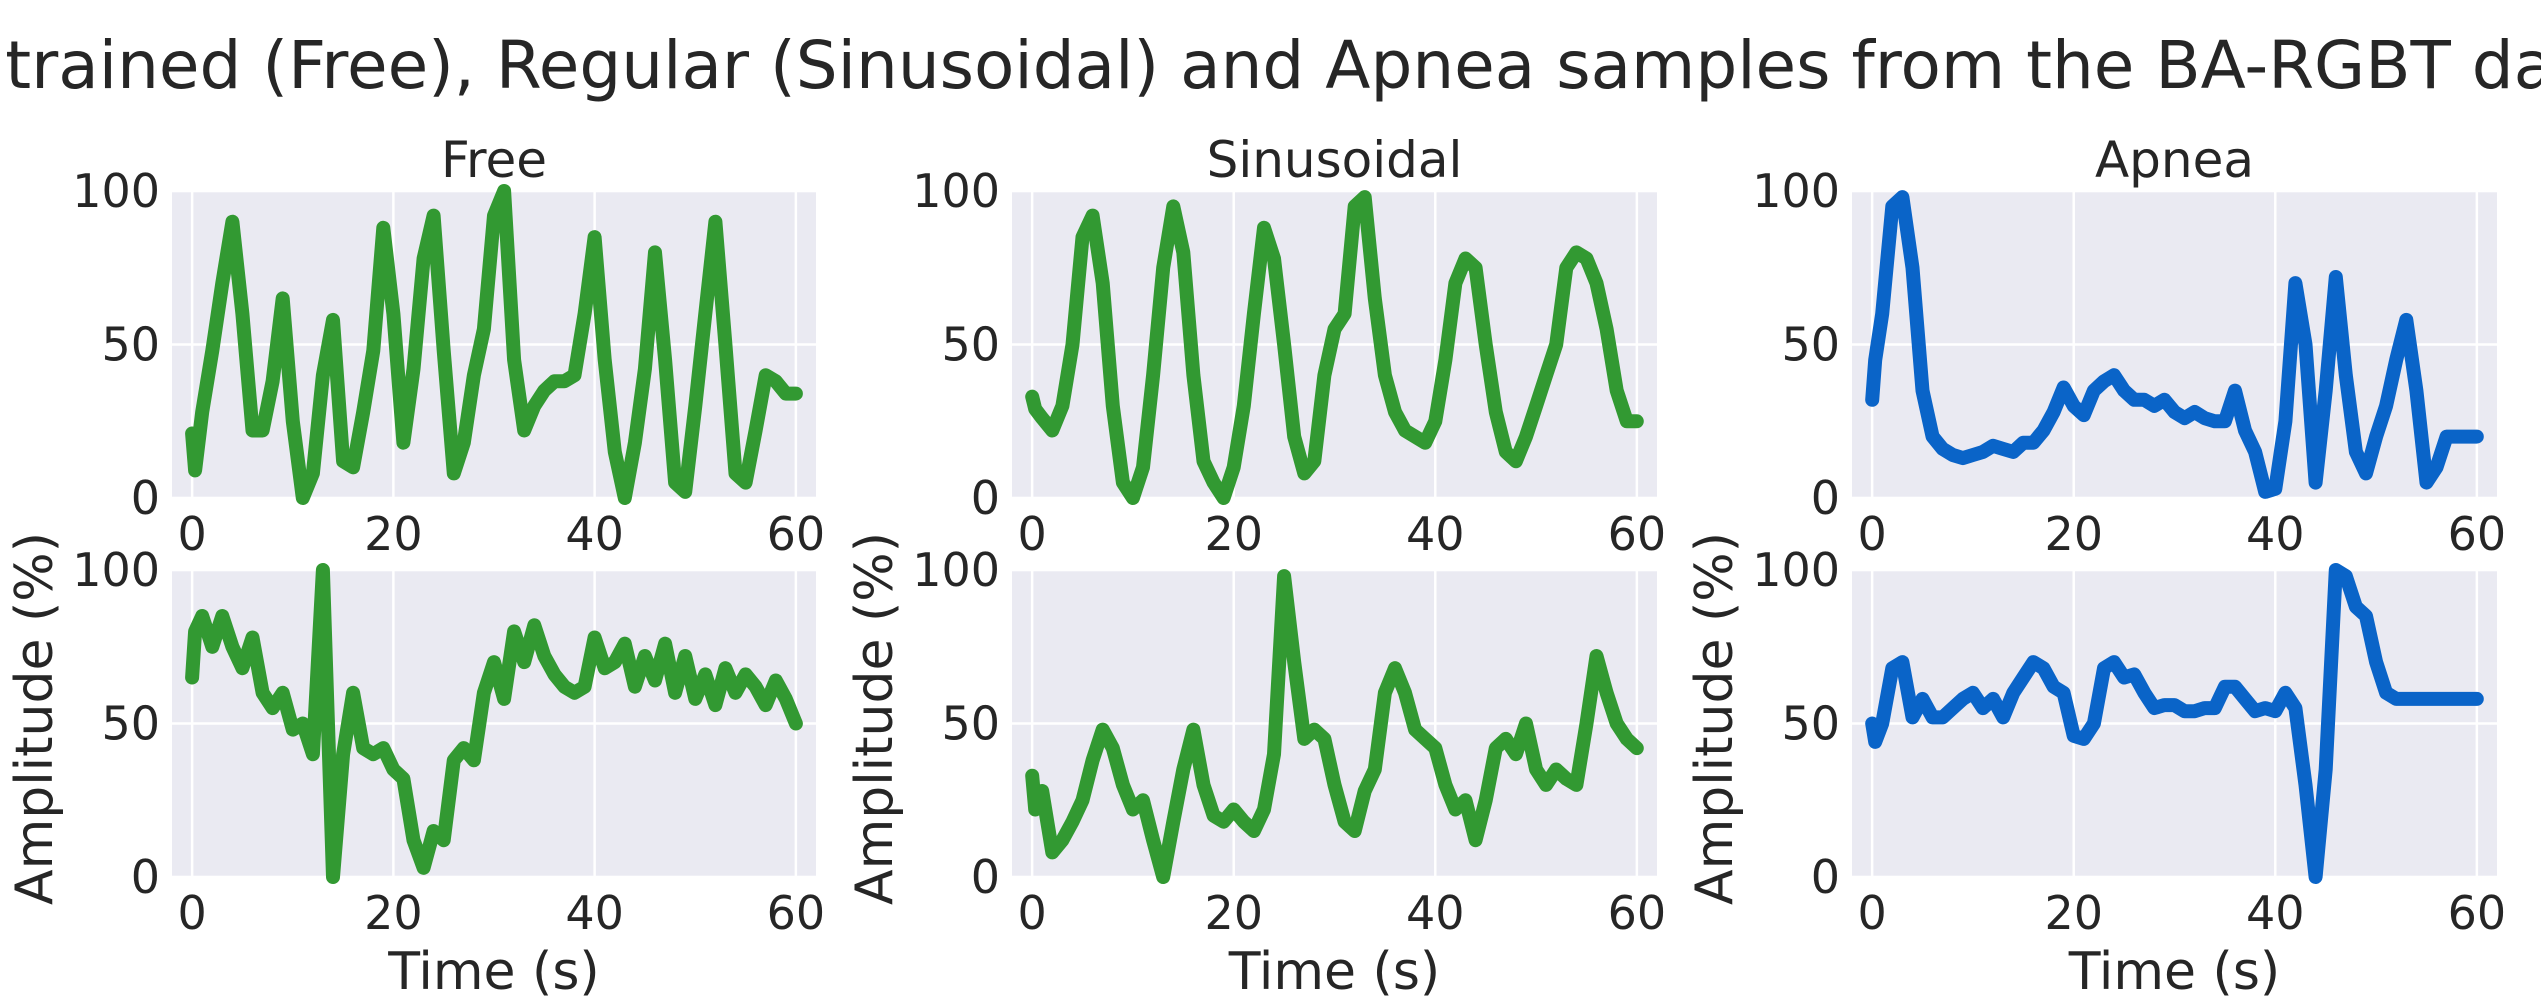 Image resolution: width=2541 pixels, height=999 pixels. What do you see at coordinates (1335, 160) in the screenshot?
I see `panel-title: Sinusoidal` at bounding box center [1335, 160].